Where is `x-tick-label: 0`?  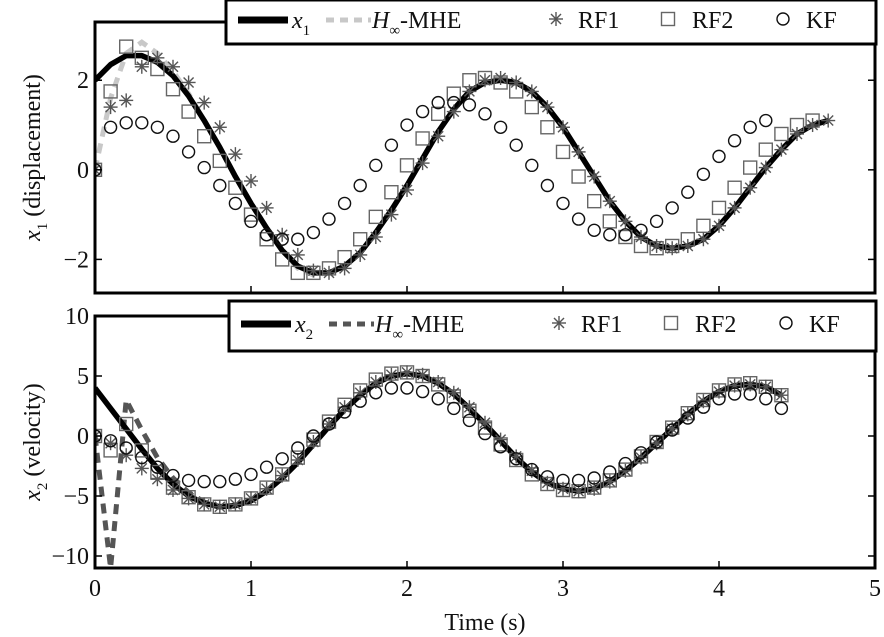
x-tick-label: 0 is located at coordinates (95, 589).